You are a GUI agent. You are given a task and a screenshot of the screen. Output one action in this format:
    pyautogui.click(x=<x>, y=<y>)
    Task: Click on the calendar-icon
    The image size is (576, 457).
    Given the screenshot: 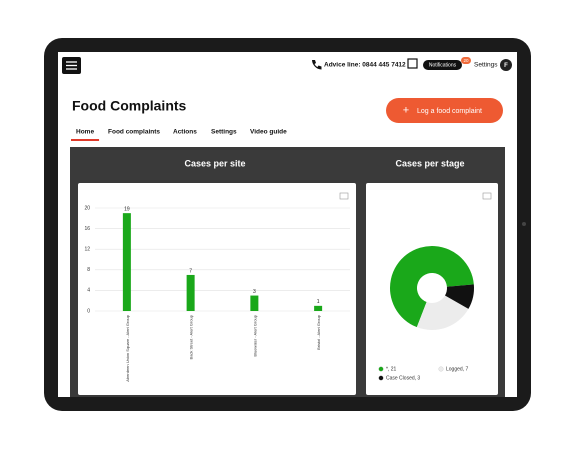 What is the action you would take?
    pyautogui.click(x=412, y=63)
    